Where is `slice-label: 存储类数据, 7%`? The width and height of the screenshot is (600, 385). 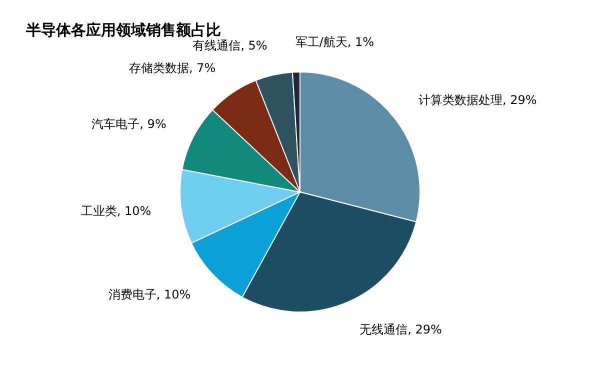 slice-label: 存储类数据, 7% is located at coordinates (172, 67).